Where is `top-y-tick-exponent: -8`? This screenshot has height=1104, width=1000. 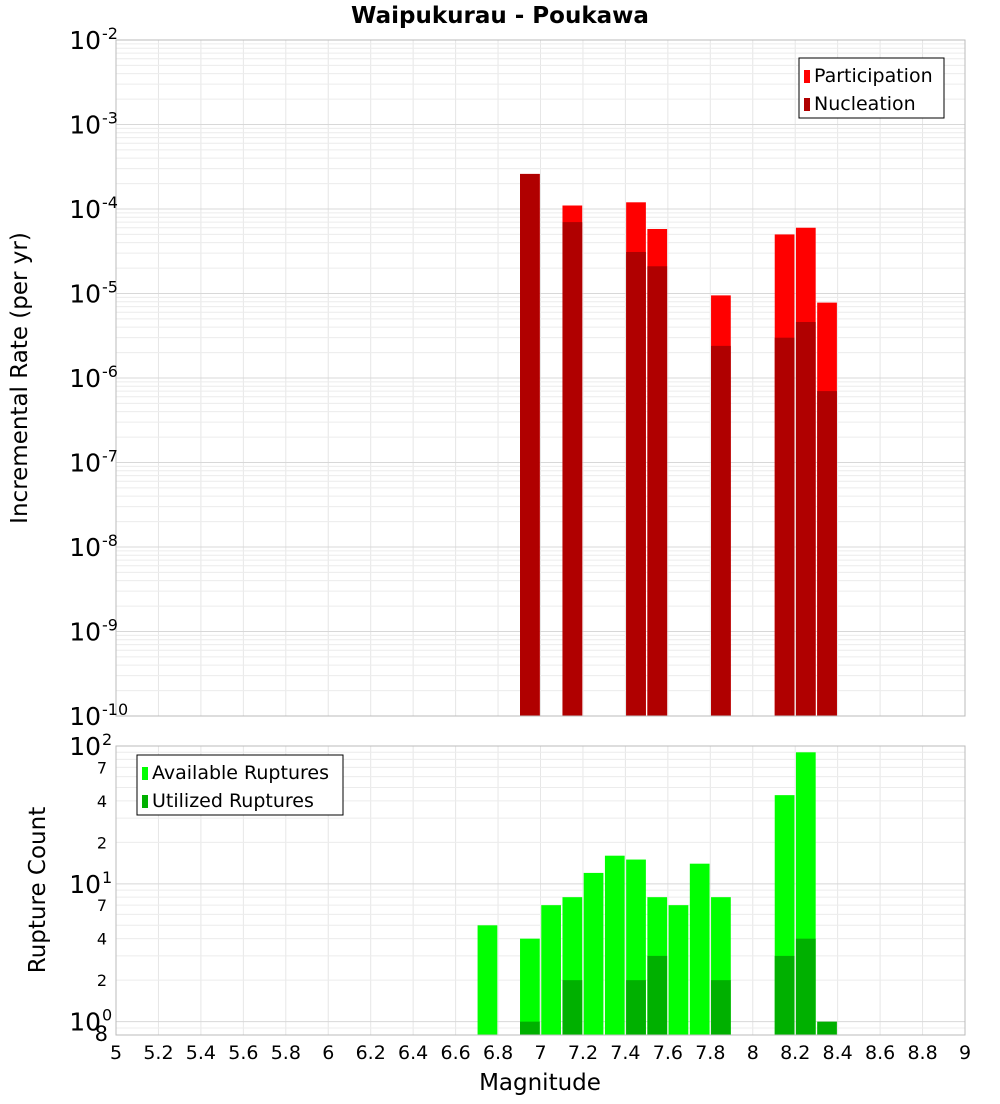 top-y-tick-exponent: -8 is located at coordinates (110, 540).